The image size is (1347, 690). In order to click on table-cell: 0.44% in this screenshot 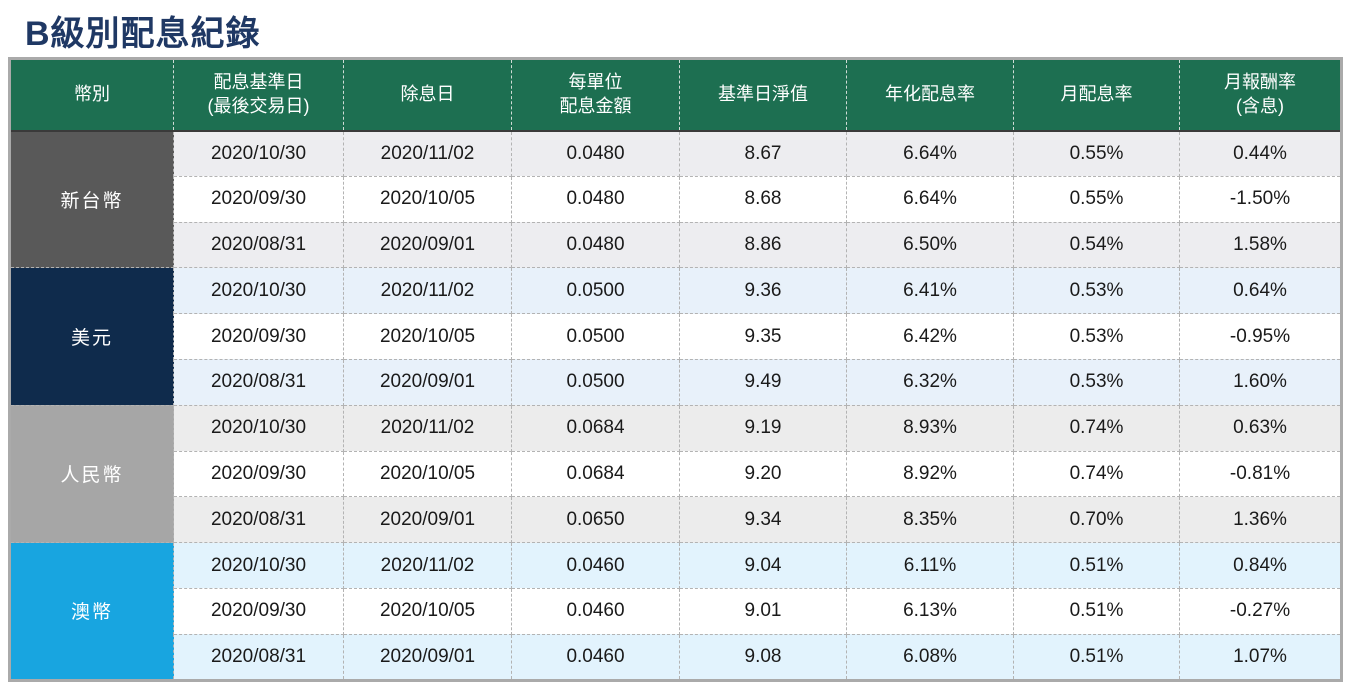, I will do `click(1260, 153)`.